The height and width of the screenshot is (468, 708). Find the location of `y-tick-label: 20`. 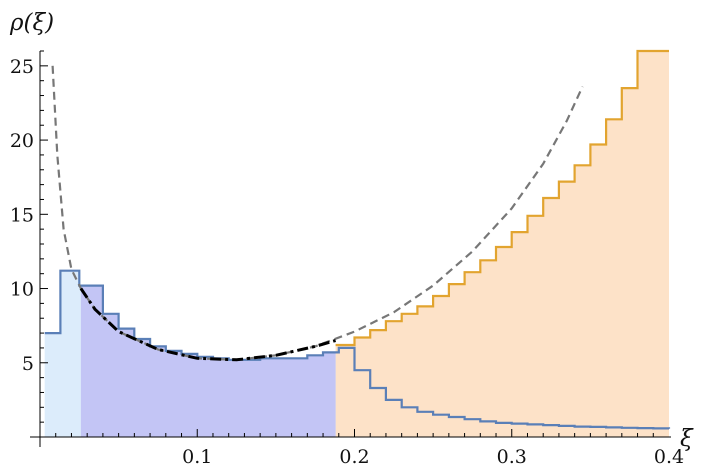

y-tick-label: 20 is located at coordinates (22, 141).